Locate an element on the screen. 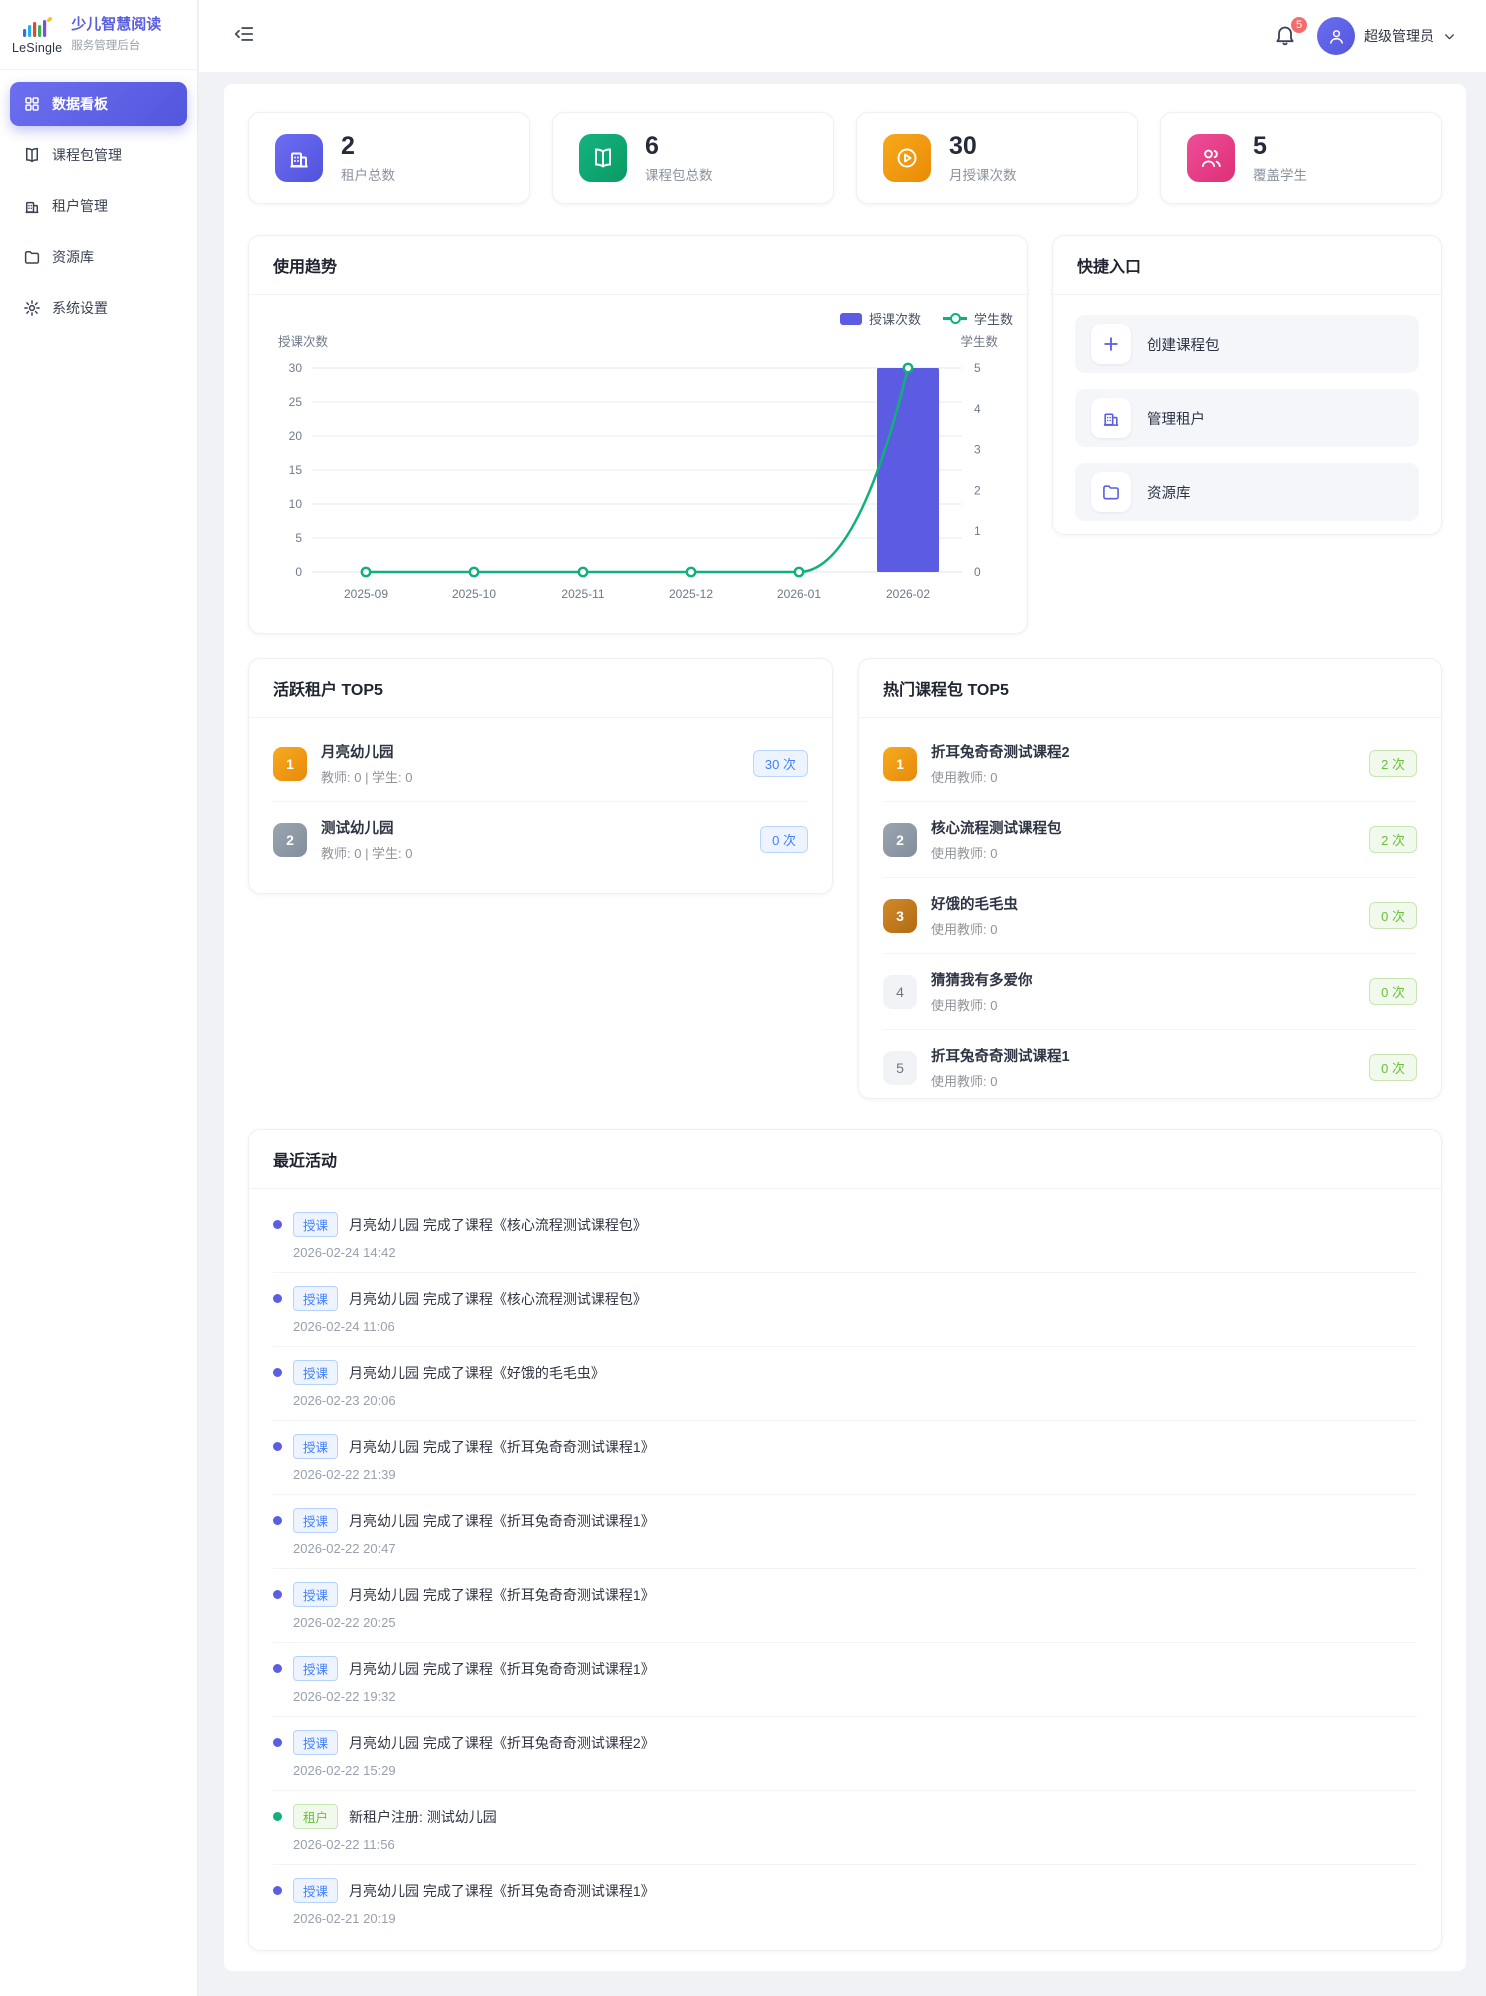 This screenshot has width=1486, height=1996. package-row: 3 好饿的毛毛虫 使用教师: 0 0 次 is located at coordinates (1150, 916).